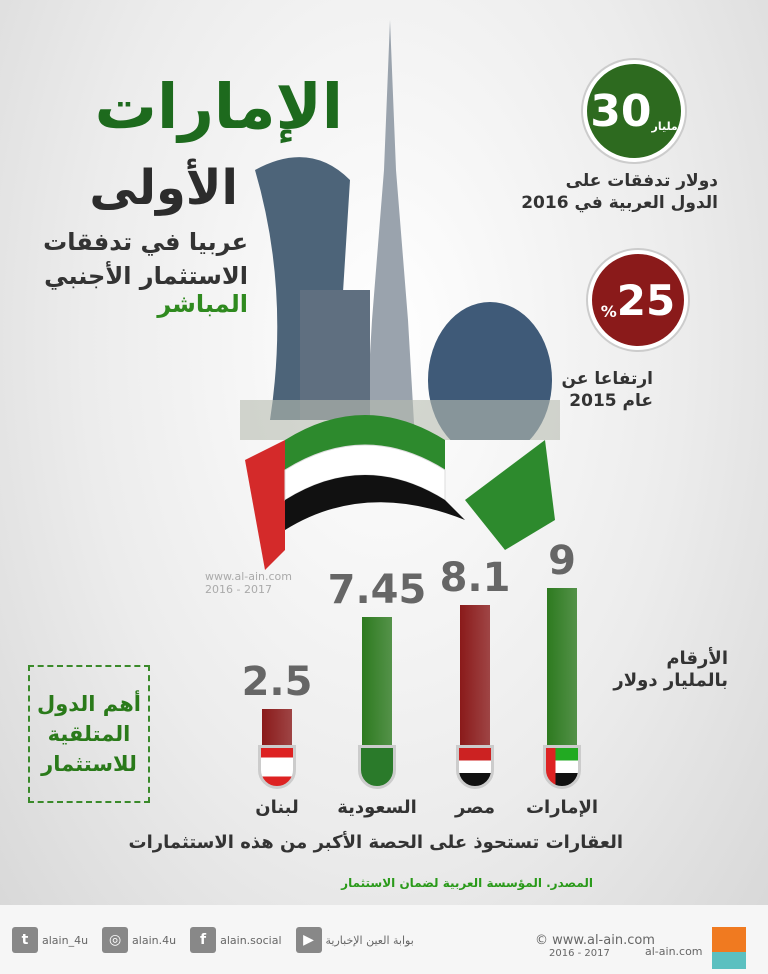 This screenshot has height=974, width=768. What do you see at coordinates (163, 188) in the screenshot?
I see `headline-subtitle: الأولى` at bounding box center [163, 188].